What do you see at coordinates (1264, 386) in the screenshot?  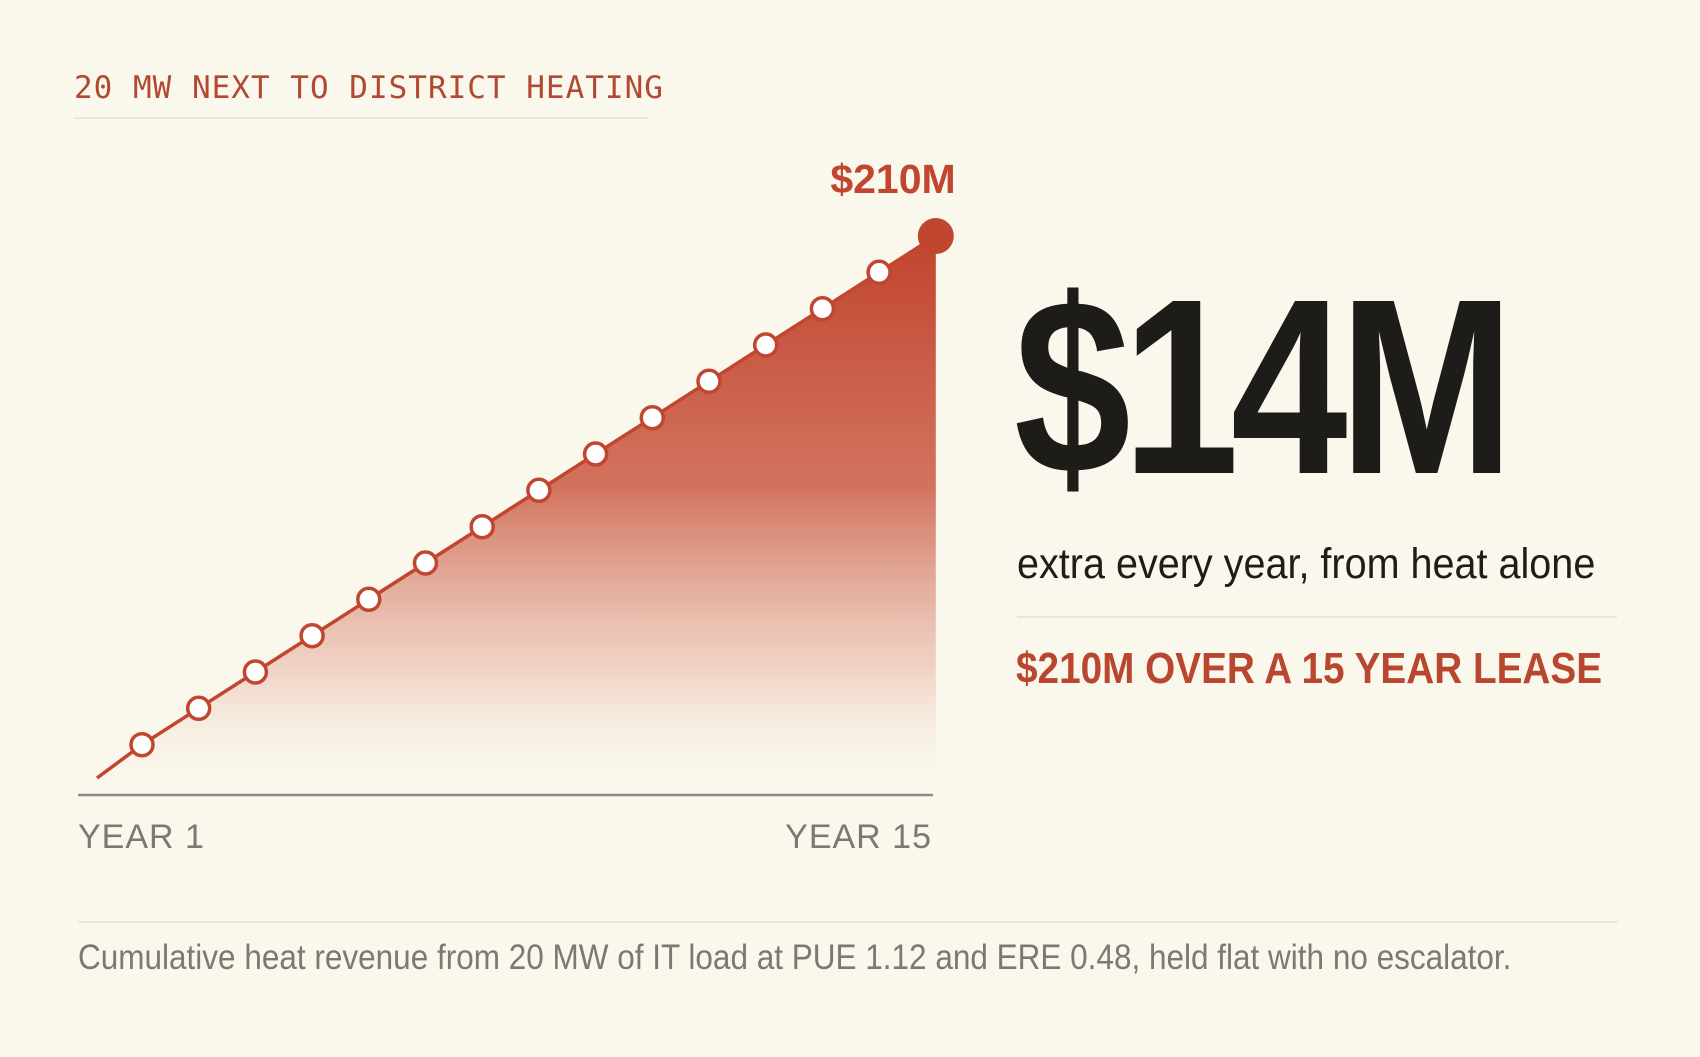 I see `annual-revenue-amount: $14M` at bounding box center [1264, 386].